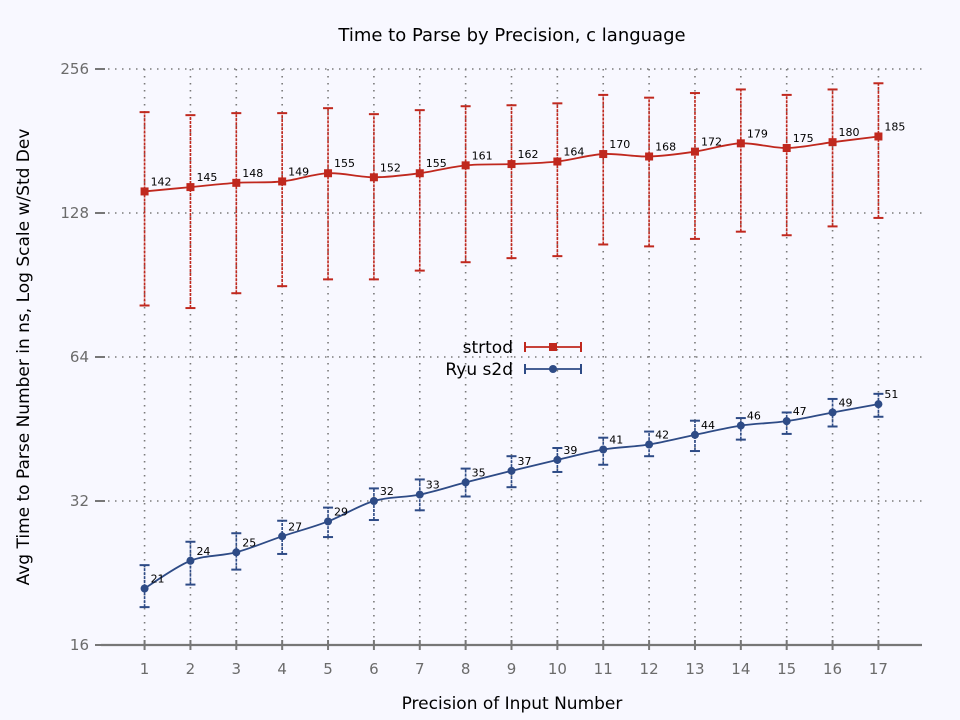  I want to click on data-label: 170, so click(619, 144).